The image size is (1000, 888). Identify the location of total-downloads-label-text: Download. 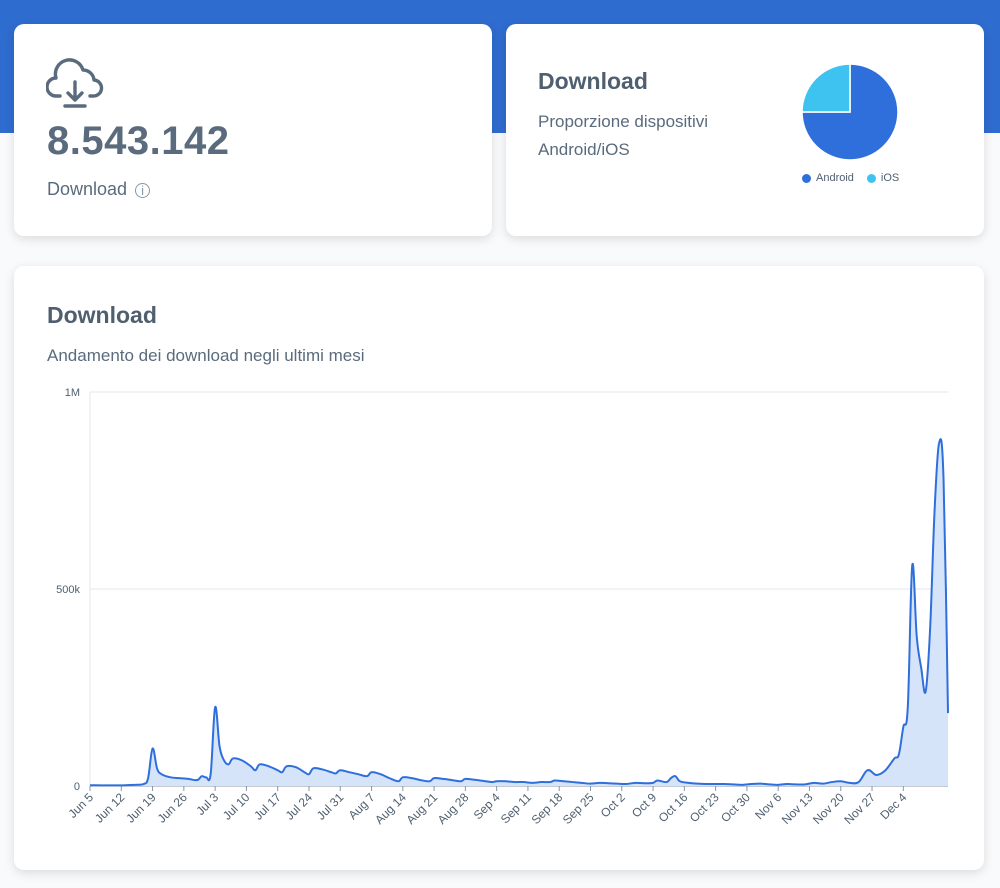
(87, 189).